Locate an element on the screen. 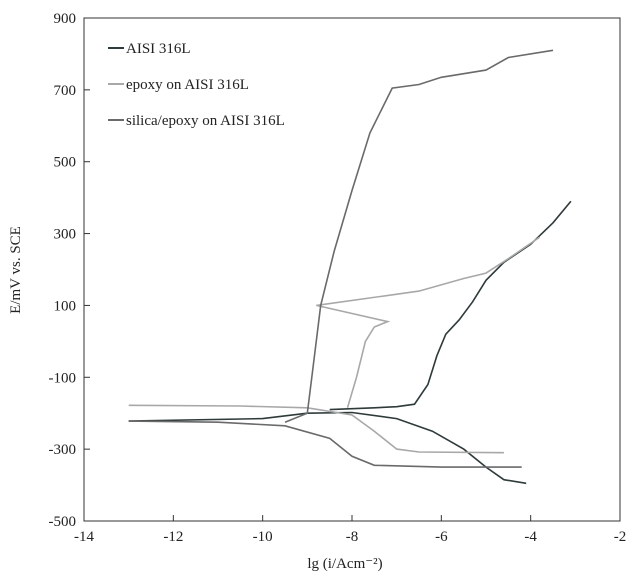 The height and width of the screenshot is (585, 630). x-tick-label: -12 is located at coordinates (173, 537).